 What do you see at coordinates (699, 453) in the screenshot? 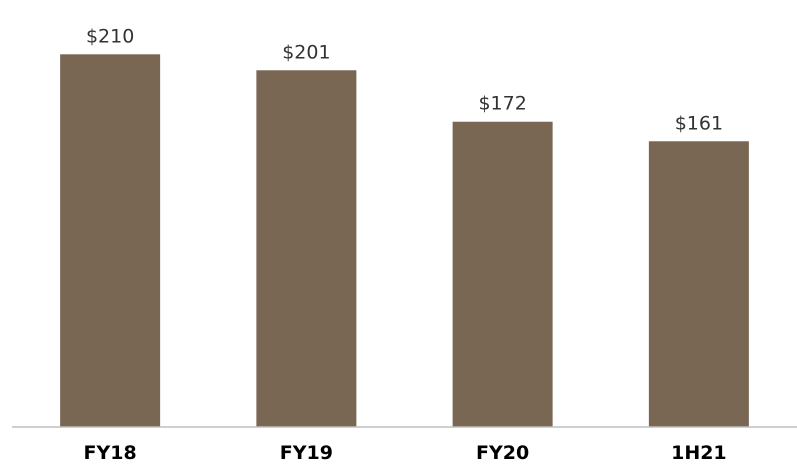
I see `x-tick-label-1h21: 1H21` at bounding box center [699, 453].